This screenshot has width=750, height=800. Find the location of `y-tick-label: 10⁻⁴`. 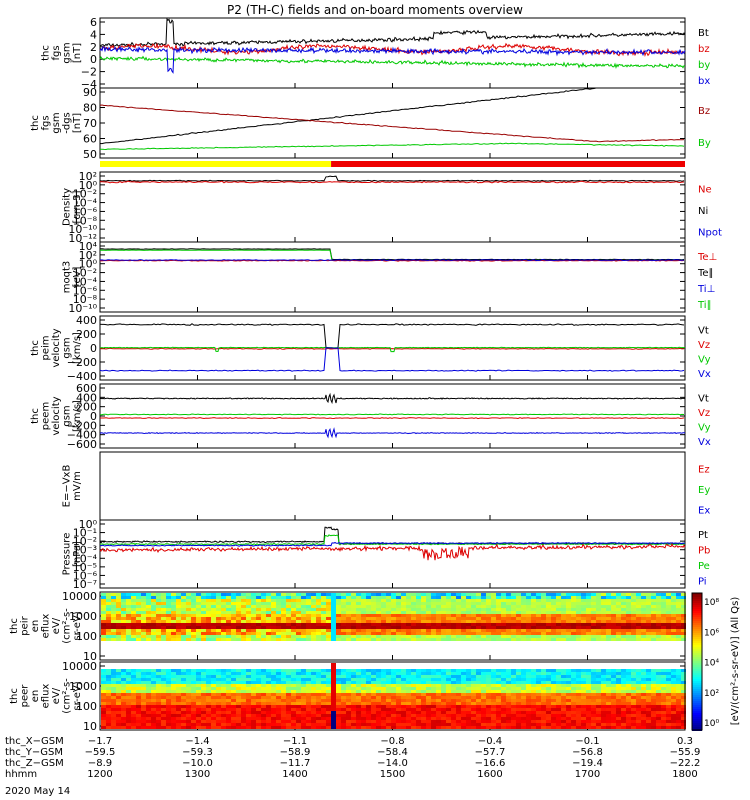

y-tick-label: 10⁻⁴ is located at coordinates (85, 203).